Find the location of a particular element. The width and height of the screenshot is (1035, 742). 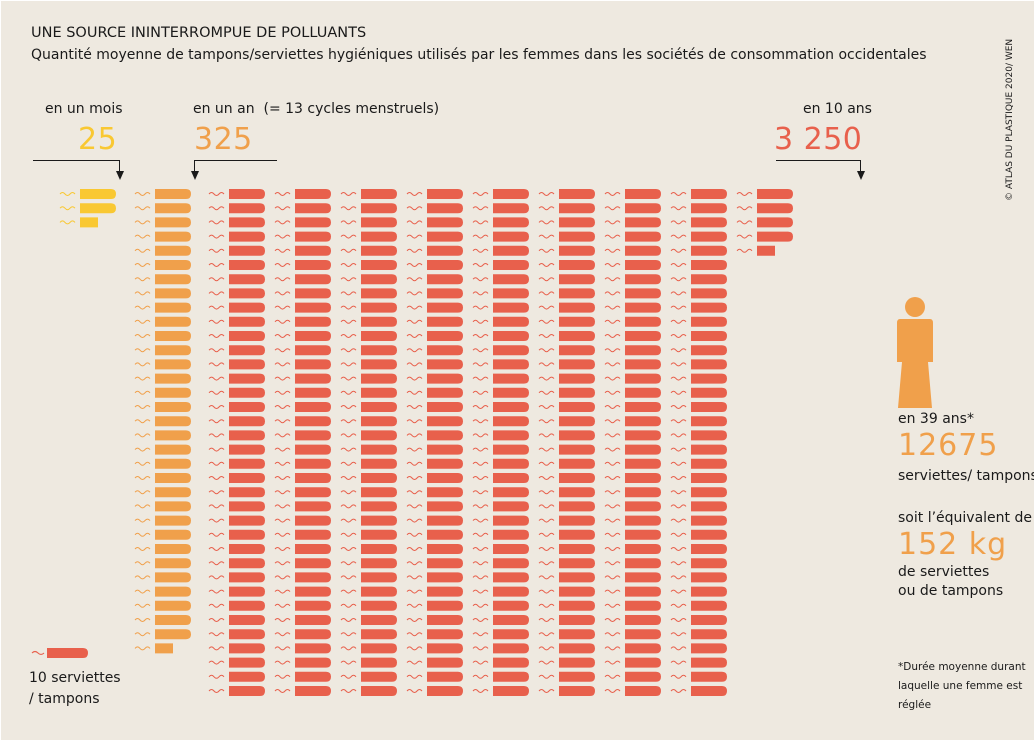

equivalent-label: soit l’équivalent de is located at coordinates (965, 518).